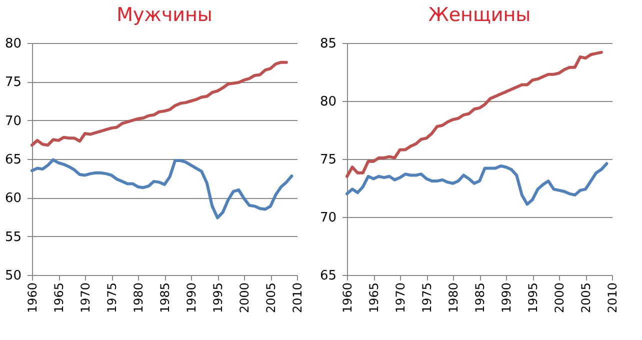 The height and width of the screenshot is (340, 642). What do you see at coordinates (479, 15) in the screenshot?
I see `chart-title: Женщины` at bounding box center [479, 15].